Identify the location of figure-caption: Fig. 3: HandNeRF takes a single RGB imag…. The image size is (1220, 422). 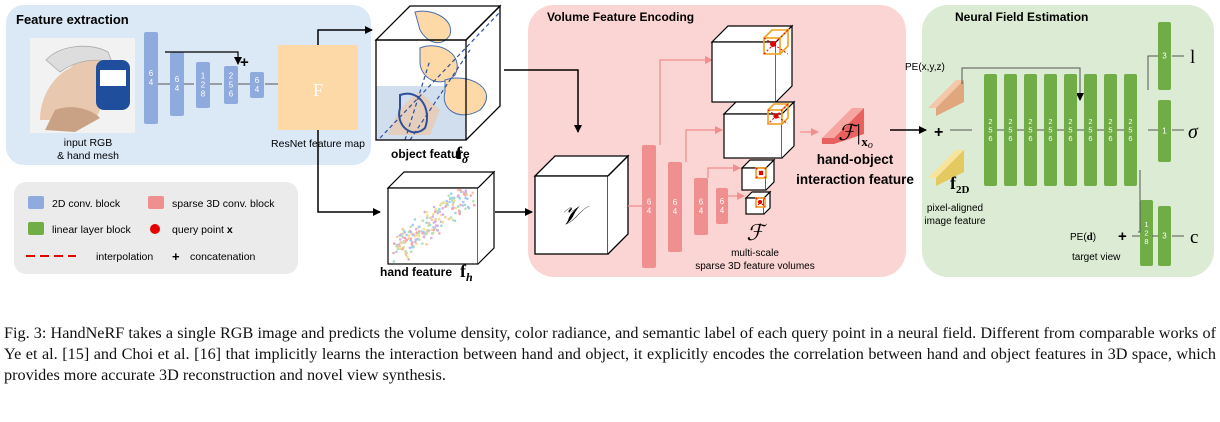
(610, 354).